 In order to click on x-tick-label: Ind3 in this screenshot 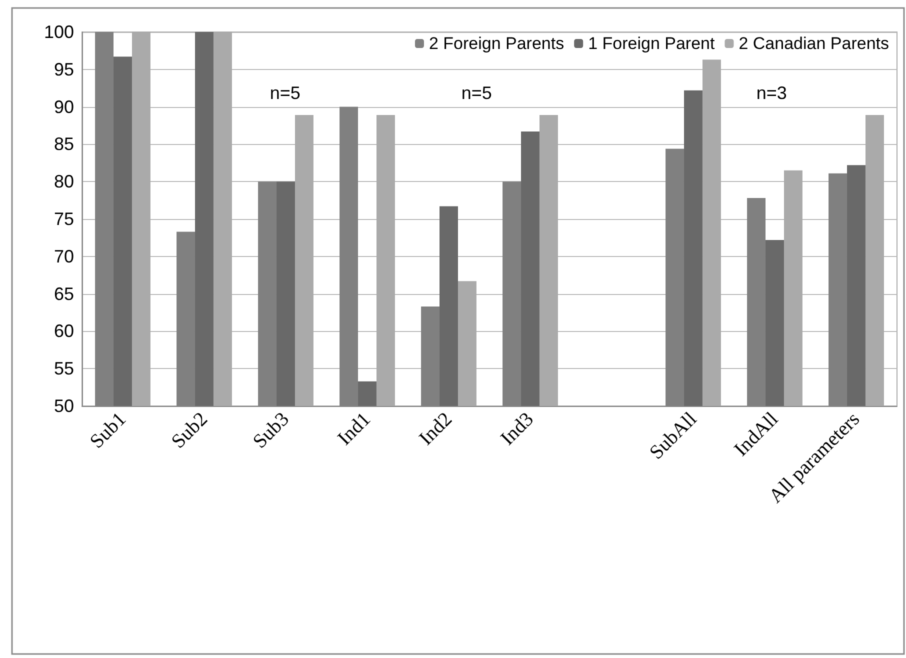, I will do `click(517, 429)`.